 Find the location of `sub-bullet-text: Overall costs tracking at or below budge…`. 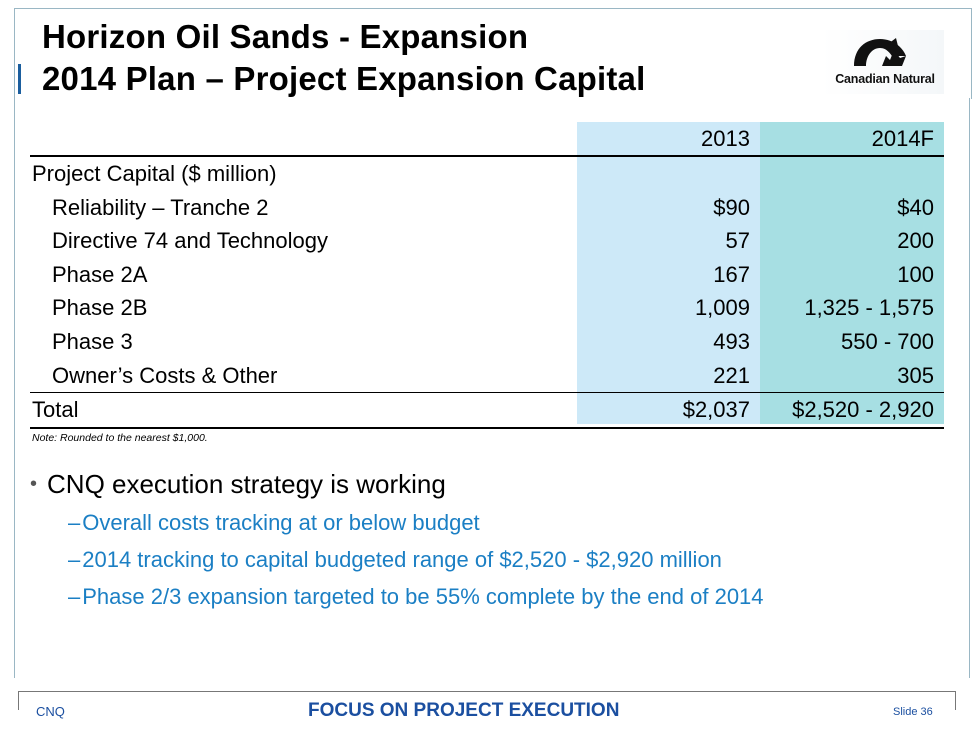

sub-bullet-text: Overall costs tracking at or below budge… is located at coordinates (281, 522).